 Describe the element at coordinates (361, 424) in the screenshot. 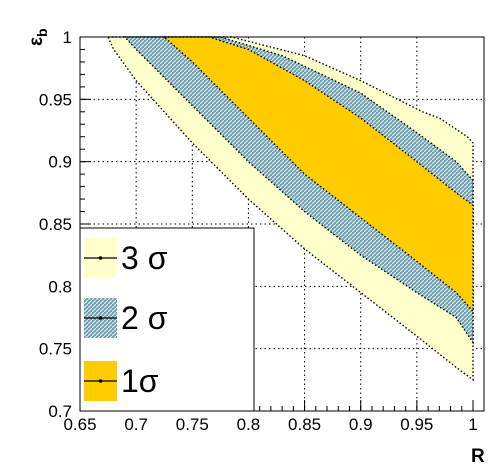

I see `x-tick-label: 0.9` at that location.